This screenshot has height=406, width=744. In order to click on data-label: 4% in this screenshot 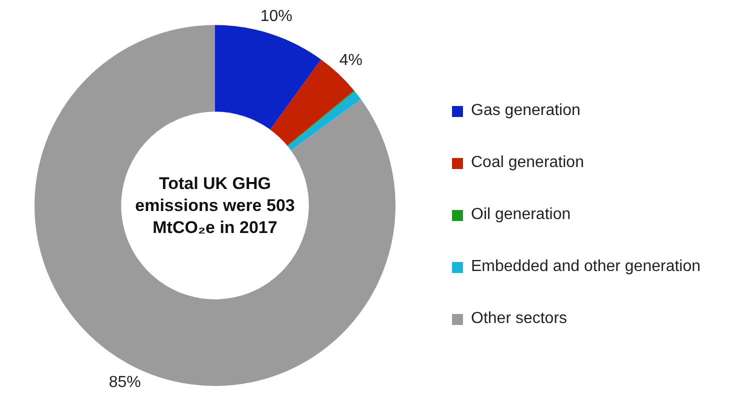, I will do `click(350, 61)`.